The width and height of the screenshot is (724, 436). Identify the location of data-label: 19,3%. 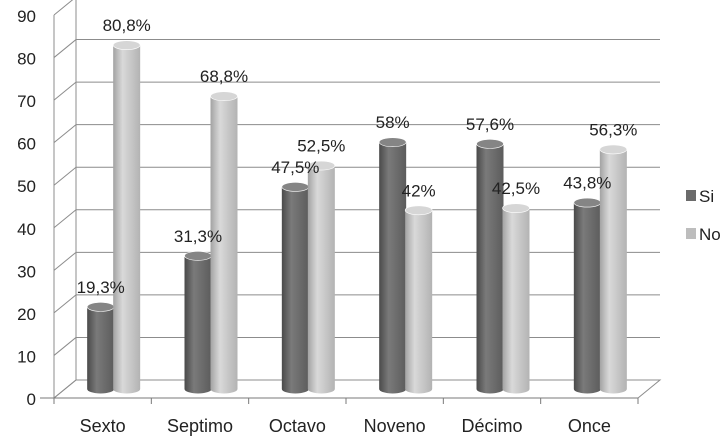
(101, 287).